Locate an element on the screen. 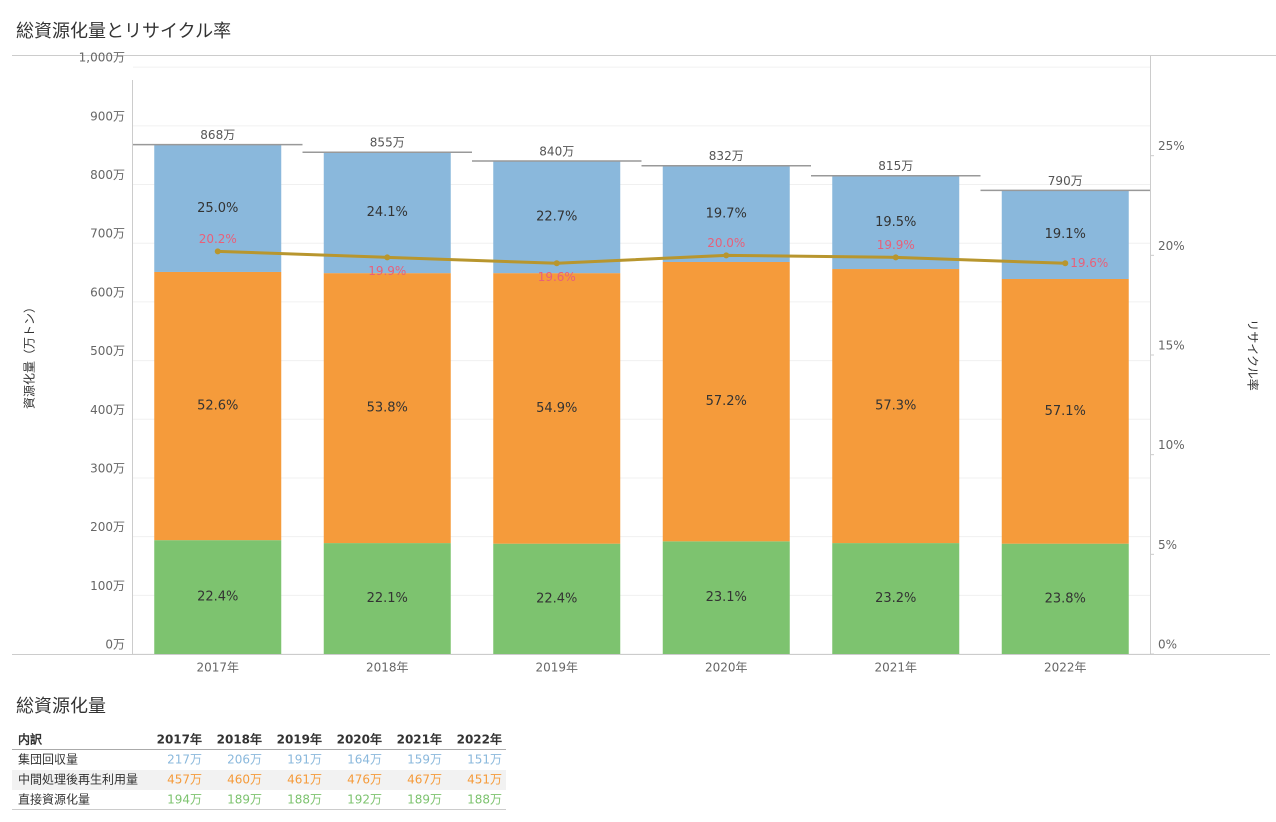 Image resolution: width=1276 pixels, height=822 pixels. y-tick-label: 900万 is located at coordinates (107, 116).